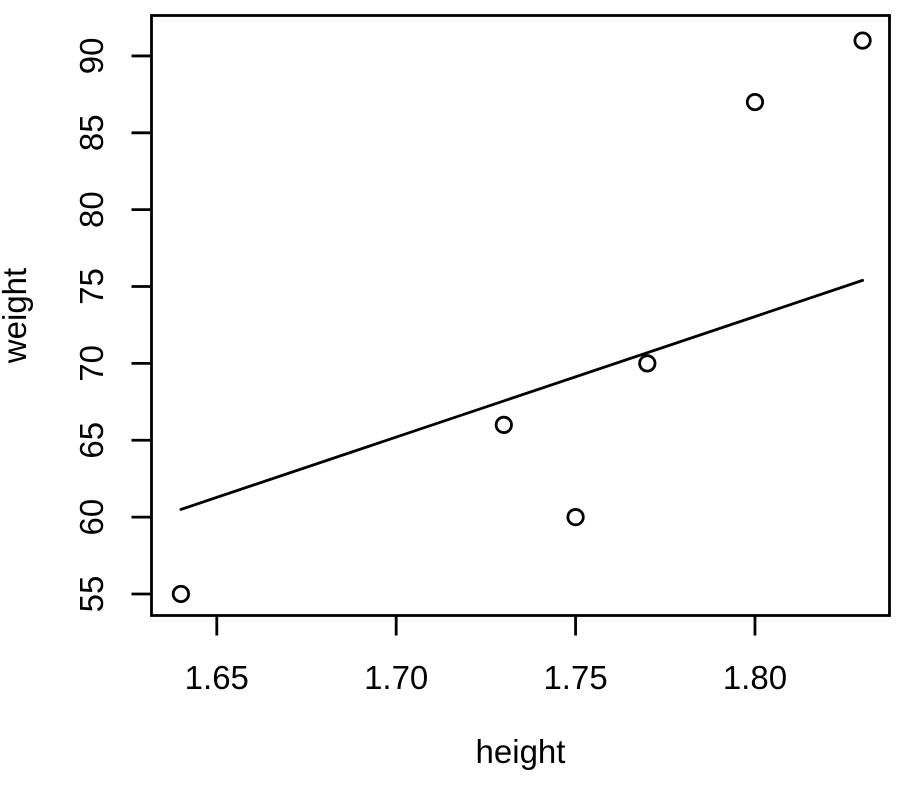 The height and width of the screenshot is (790, 918). What do you see at coordinates (91, 594) in the screenshot?
I see `y-tick-label: 55` at bounding box center [91, 594].